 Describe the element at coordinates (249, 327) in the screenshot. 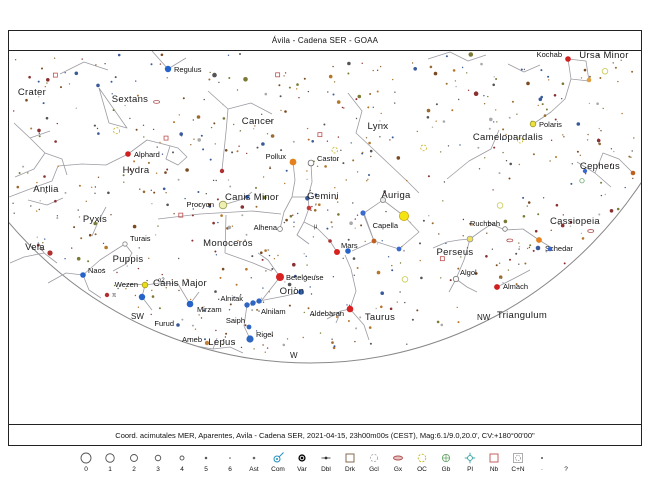

I see `star-saiph` at that location.